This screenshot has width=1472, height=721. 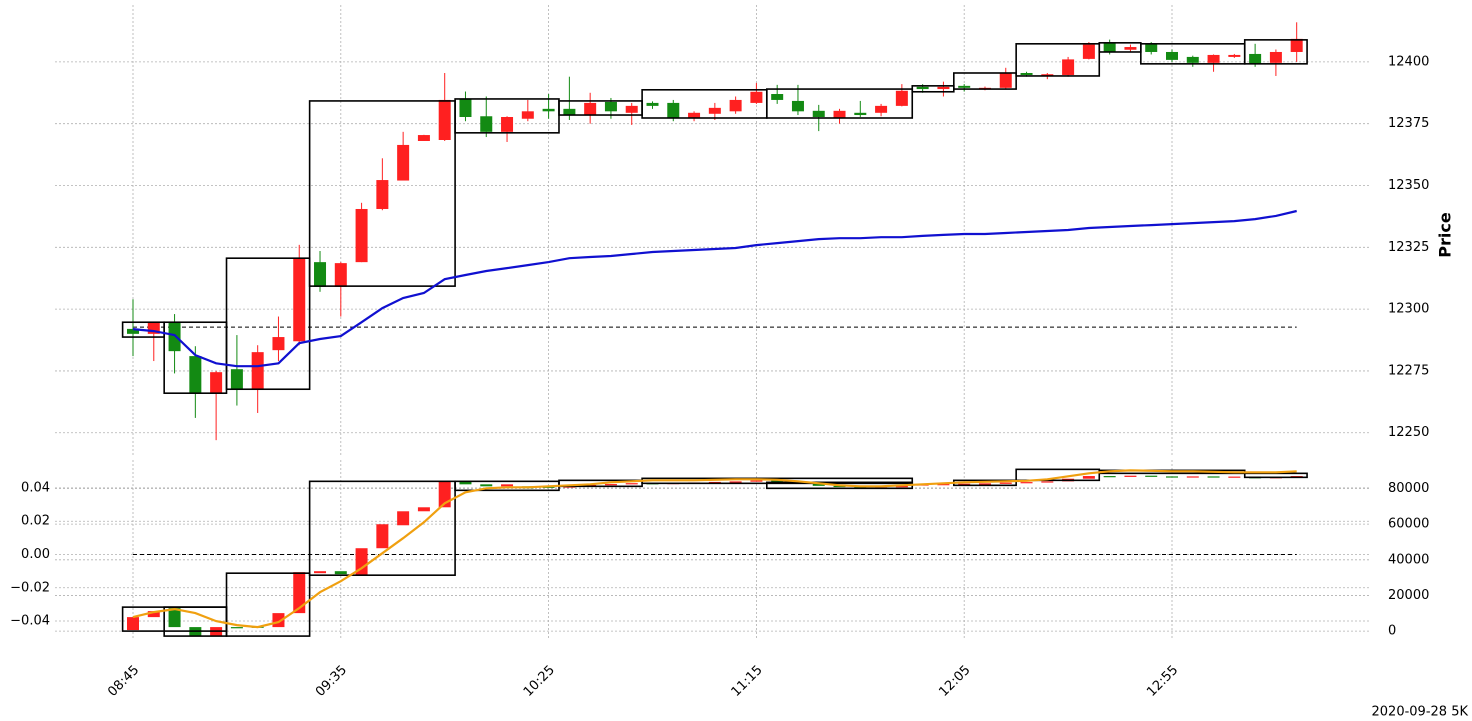 What do you see at coordinates (30, 621) in the screenshot?
I see `y-tick-label: −0.04` at bounding box center [30, 621].